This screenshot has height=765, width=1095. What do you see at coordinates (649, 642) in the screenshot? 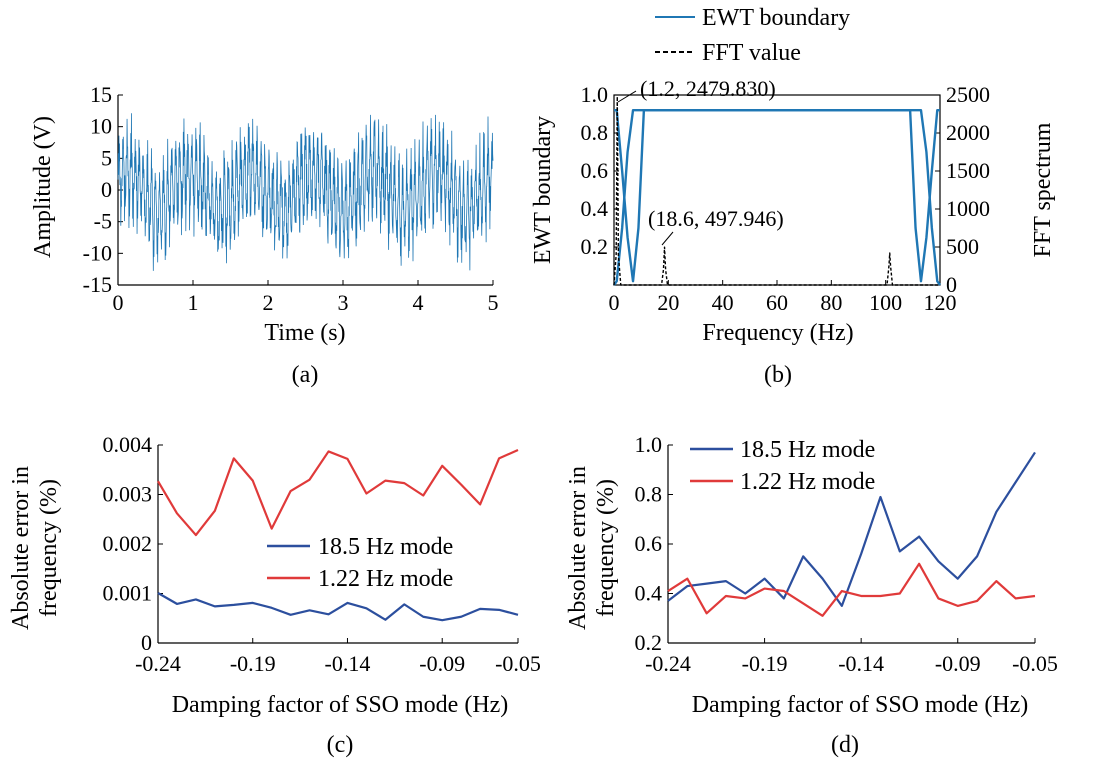
I see `panel-d-ytick-label: 0.2` at bounding box center [649, 642].